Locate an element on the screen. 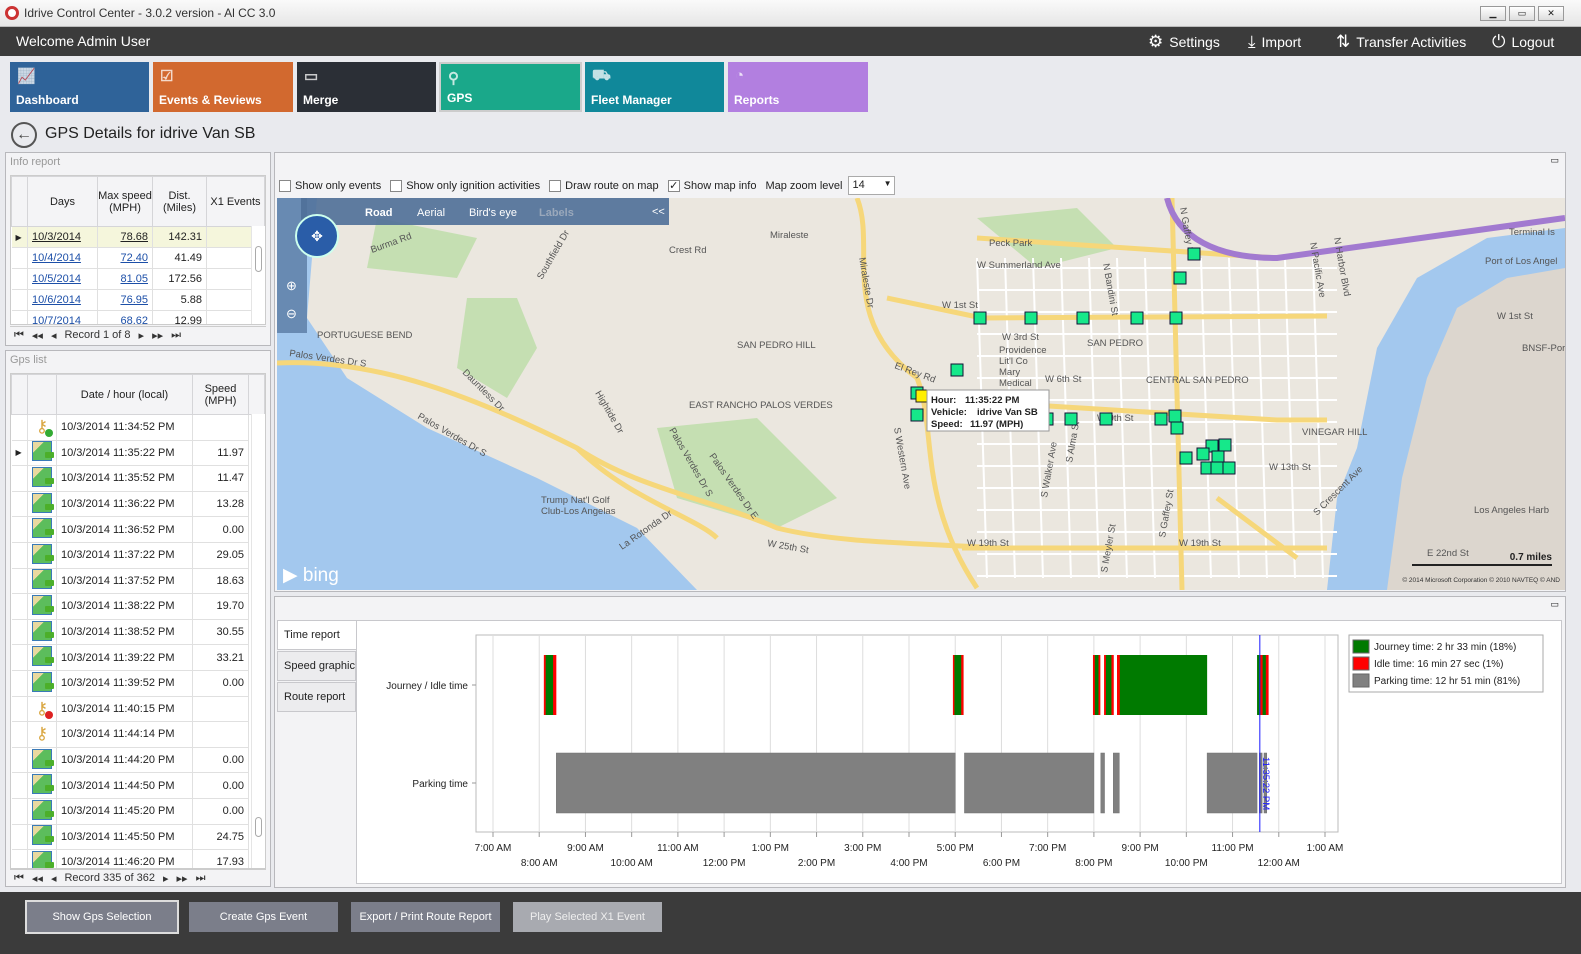 The width and height of the screenshot is (1581, 954). logout-button: ⏻ Logout is located at coordinates (1523, 41).